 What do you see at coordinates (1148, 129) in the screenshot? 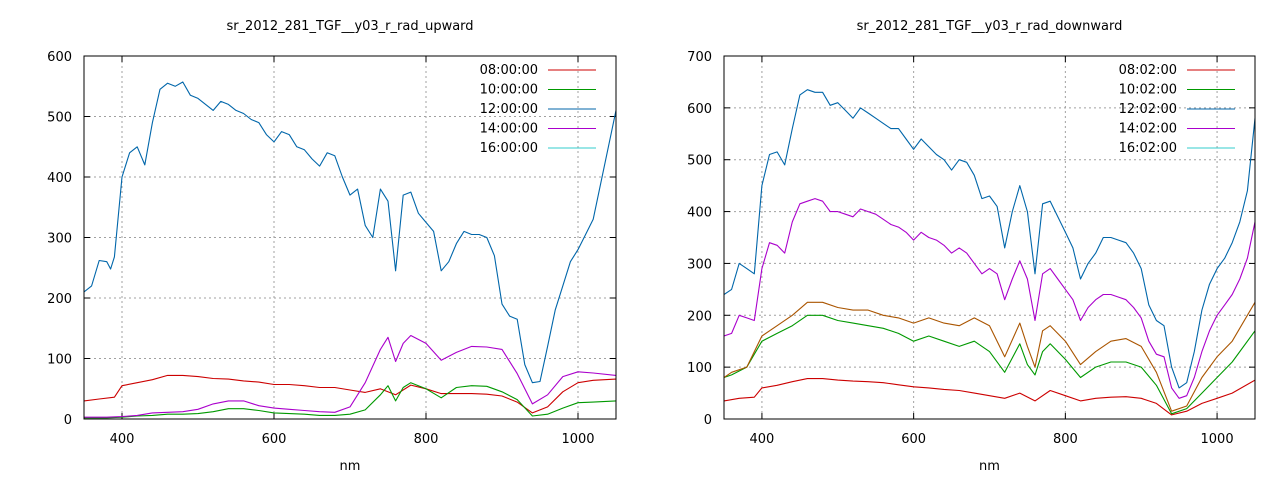
I see `legend-label: 14:02:00` at bounding box center [1148, 129].